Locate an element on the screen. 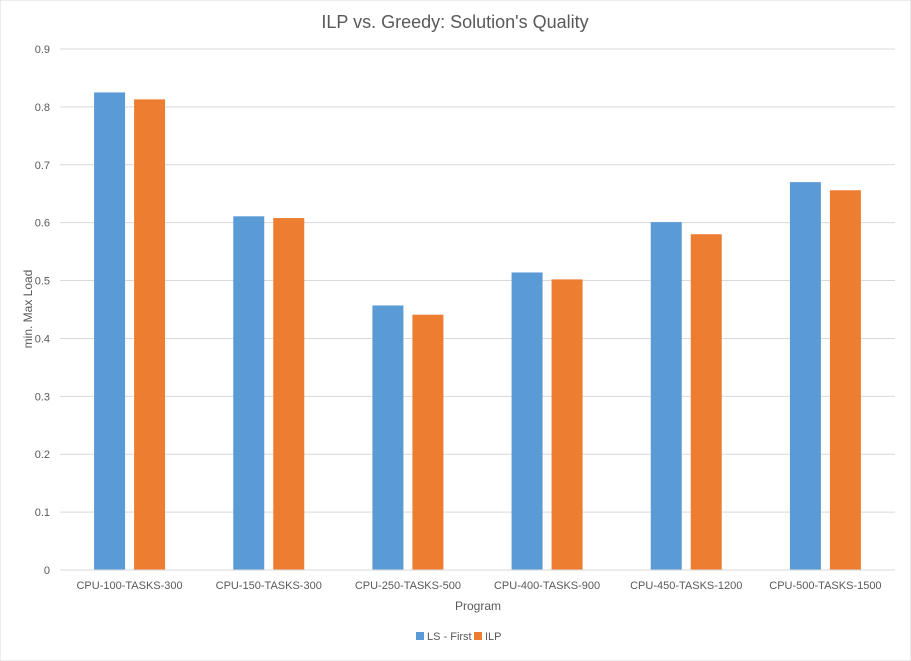 This screenshot has width=911, height=661. x-tick-label: CPU-100-TASKS-300 is located at coordinates (129, 586).